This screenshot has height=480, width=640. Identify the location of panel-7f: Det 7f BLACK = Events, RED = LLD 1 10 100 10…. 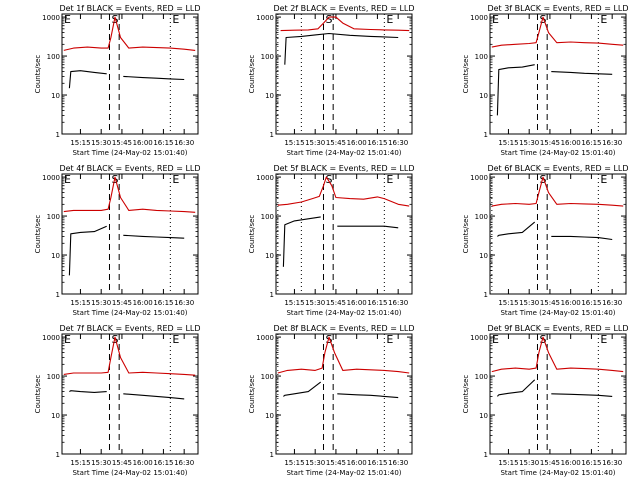
(117, 400).